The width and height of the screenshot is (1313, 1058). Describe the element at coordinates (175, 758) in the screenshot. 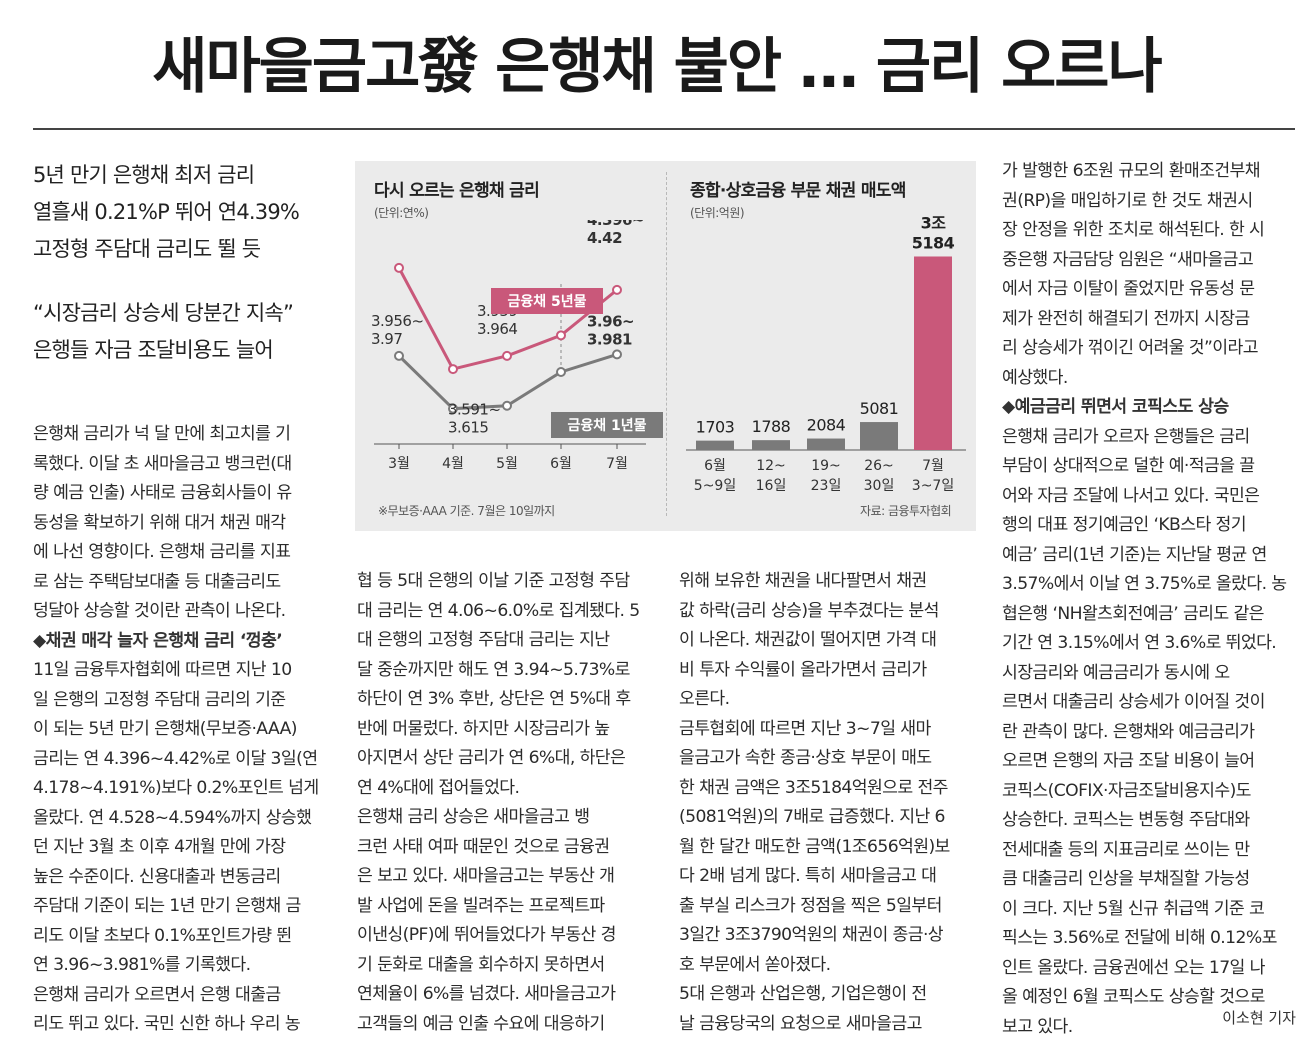

I see `text-line: 금리는 연 4.396~4.42%로 이달 3일(연` at that location.